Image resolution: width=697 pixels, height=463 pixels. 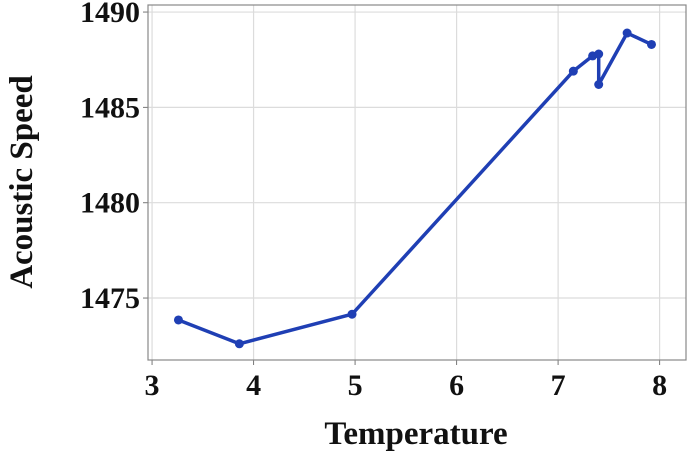 What do you see at coordinates (558, 385) in the screenshot?
I see `x-tick-label: 7` at bounding box center [558, 385].